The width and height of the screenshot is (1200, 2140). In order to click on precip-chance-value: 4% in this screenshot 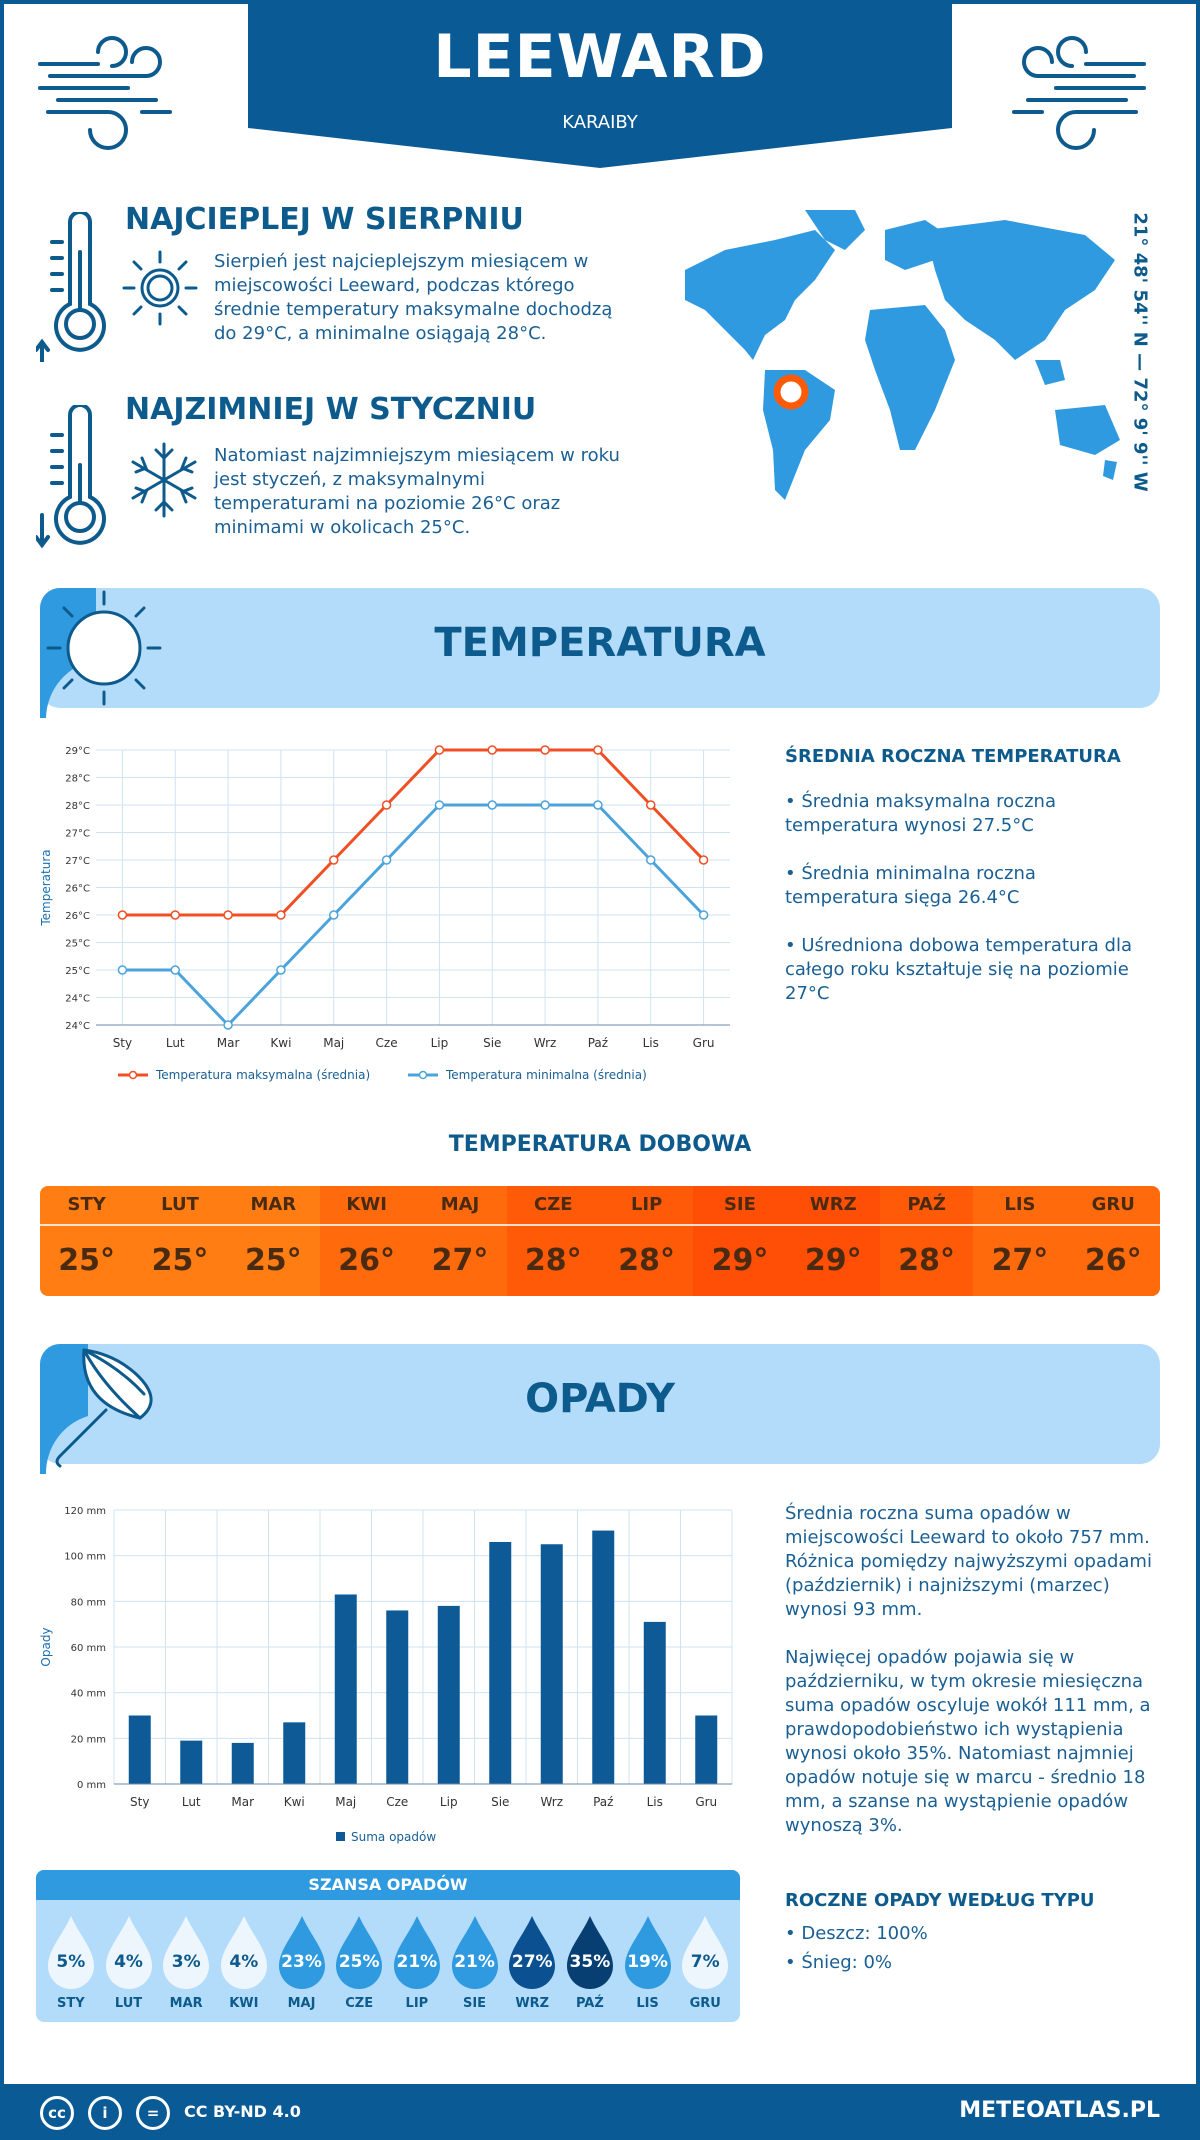, I will do `click(244, 1962)`.